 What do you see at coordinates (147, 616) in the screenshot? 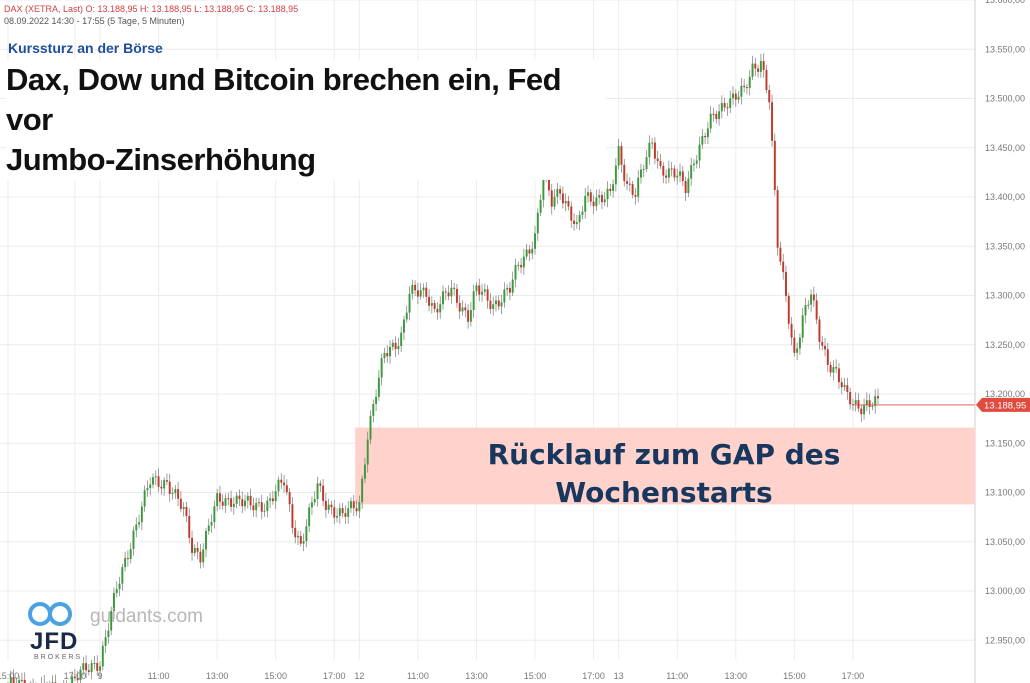
I see `watermark: guidants.com` at bounding box center [147, 616].